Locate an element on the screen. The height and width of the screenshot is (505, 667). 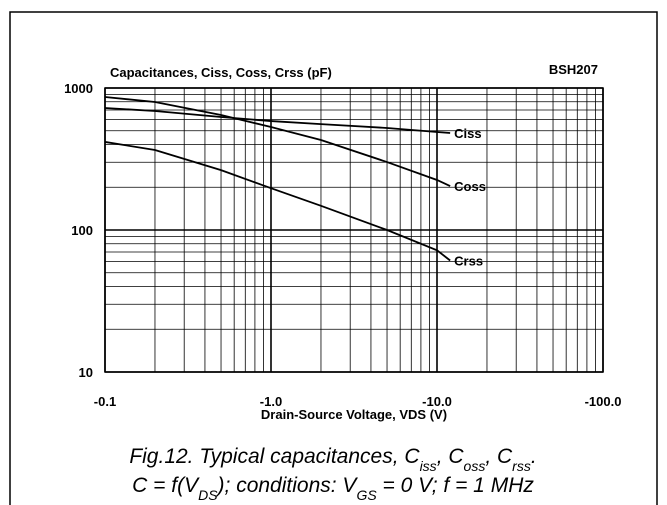
caption-text: C = f(V is located at coordinates (166, 485).